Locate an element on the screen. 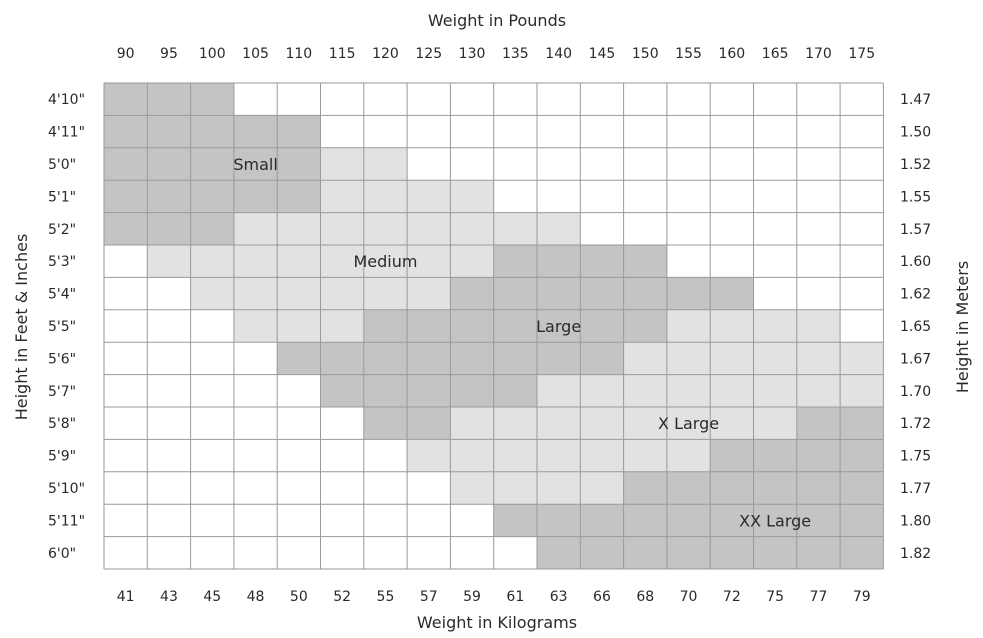 The image size is (983, 638). y-tick-meters: 1.72 is located at coordinates (915, 424).